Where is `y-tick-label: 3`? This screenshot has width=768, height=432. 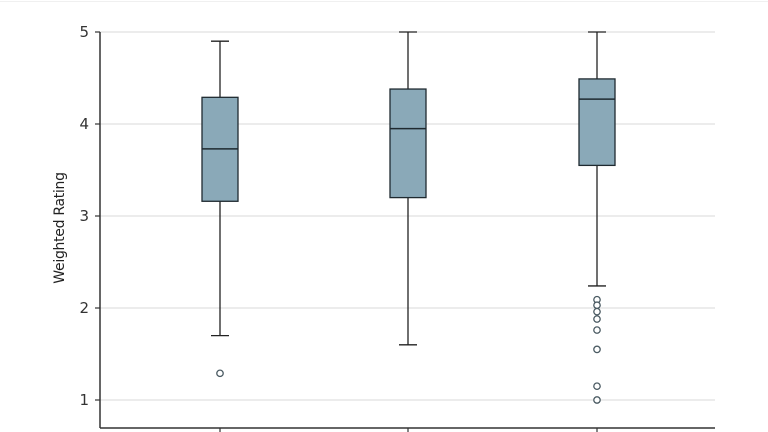
y-tick-label: 3 is located at coordinates (84, 216).